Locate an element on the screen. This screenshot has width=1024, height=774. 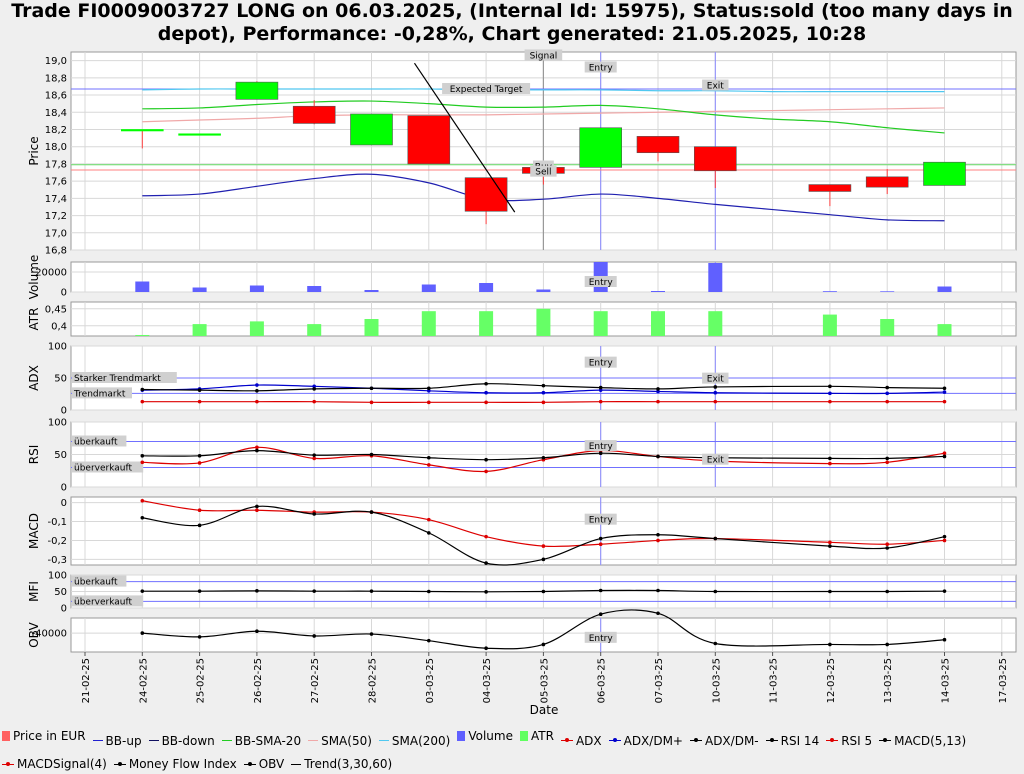
price-marker-label: Signal is located at coordinates (544, 56).